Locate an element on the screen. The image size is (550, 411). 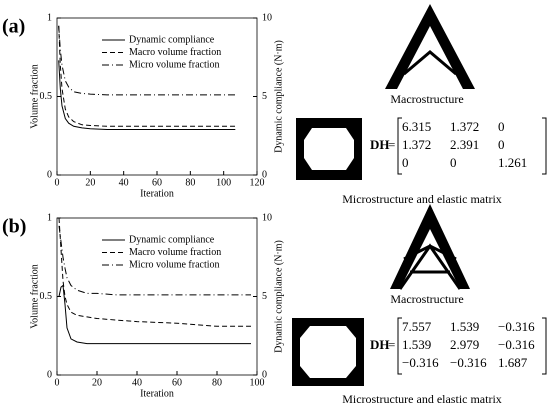
matrix-cell: 2.391 is located at coordinates (464, 144).